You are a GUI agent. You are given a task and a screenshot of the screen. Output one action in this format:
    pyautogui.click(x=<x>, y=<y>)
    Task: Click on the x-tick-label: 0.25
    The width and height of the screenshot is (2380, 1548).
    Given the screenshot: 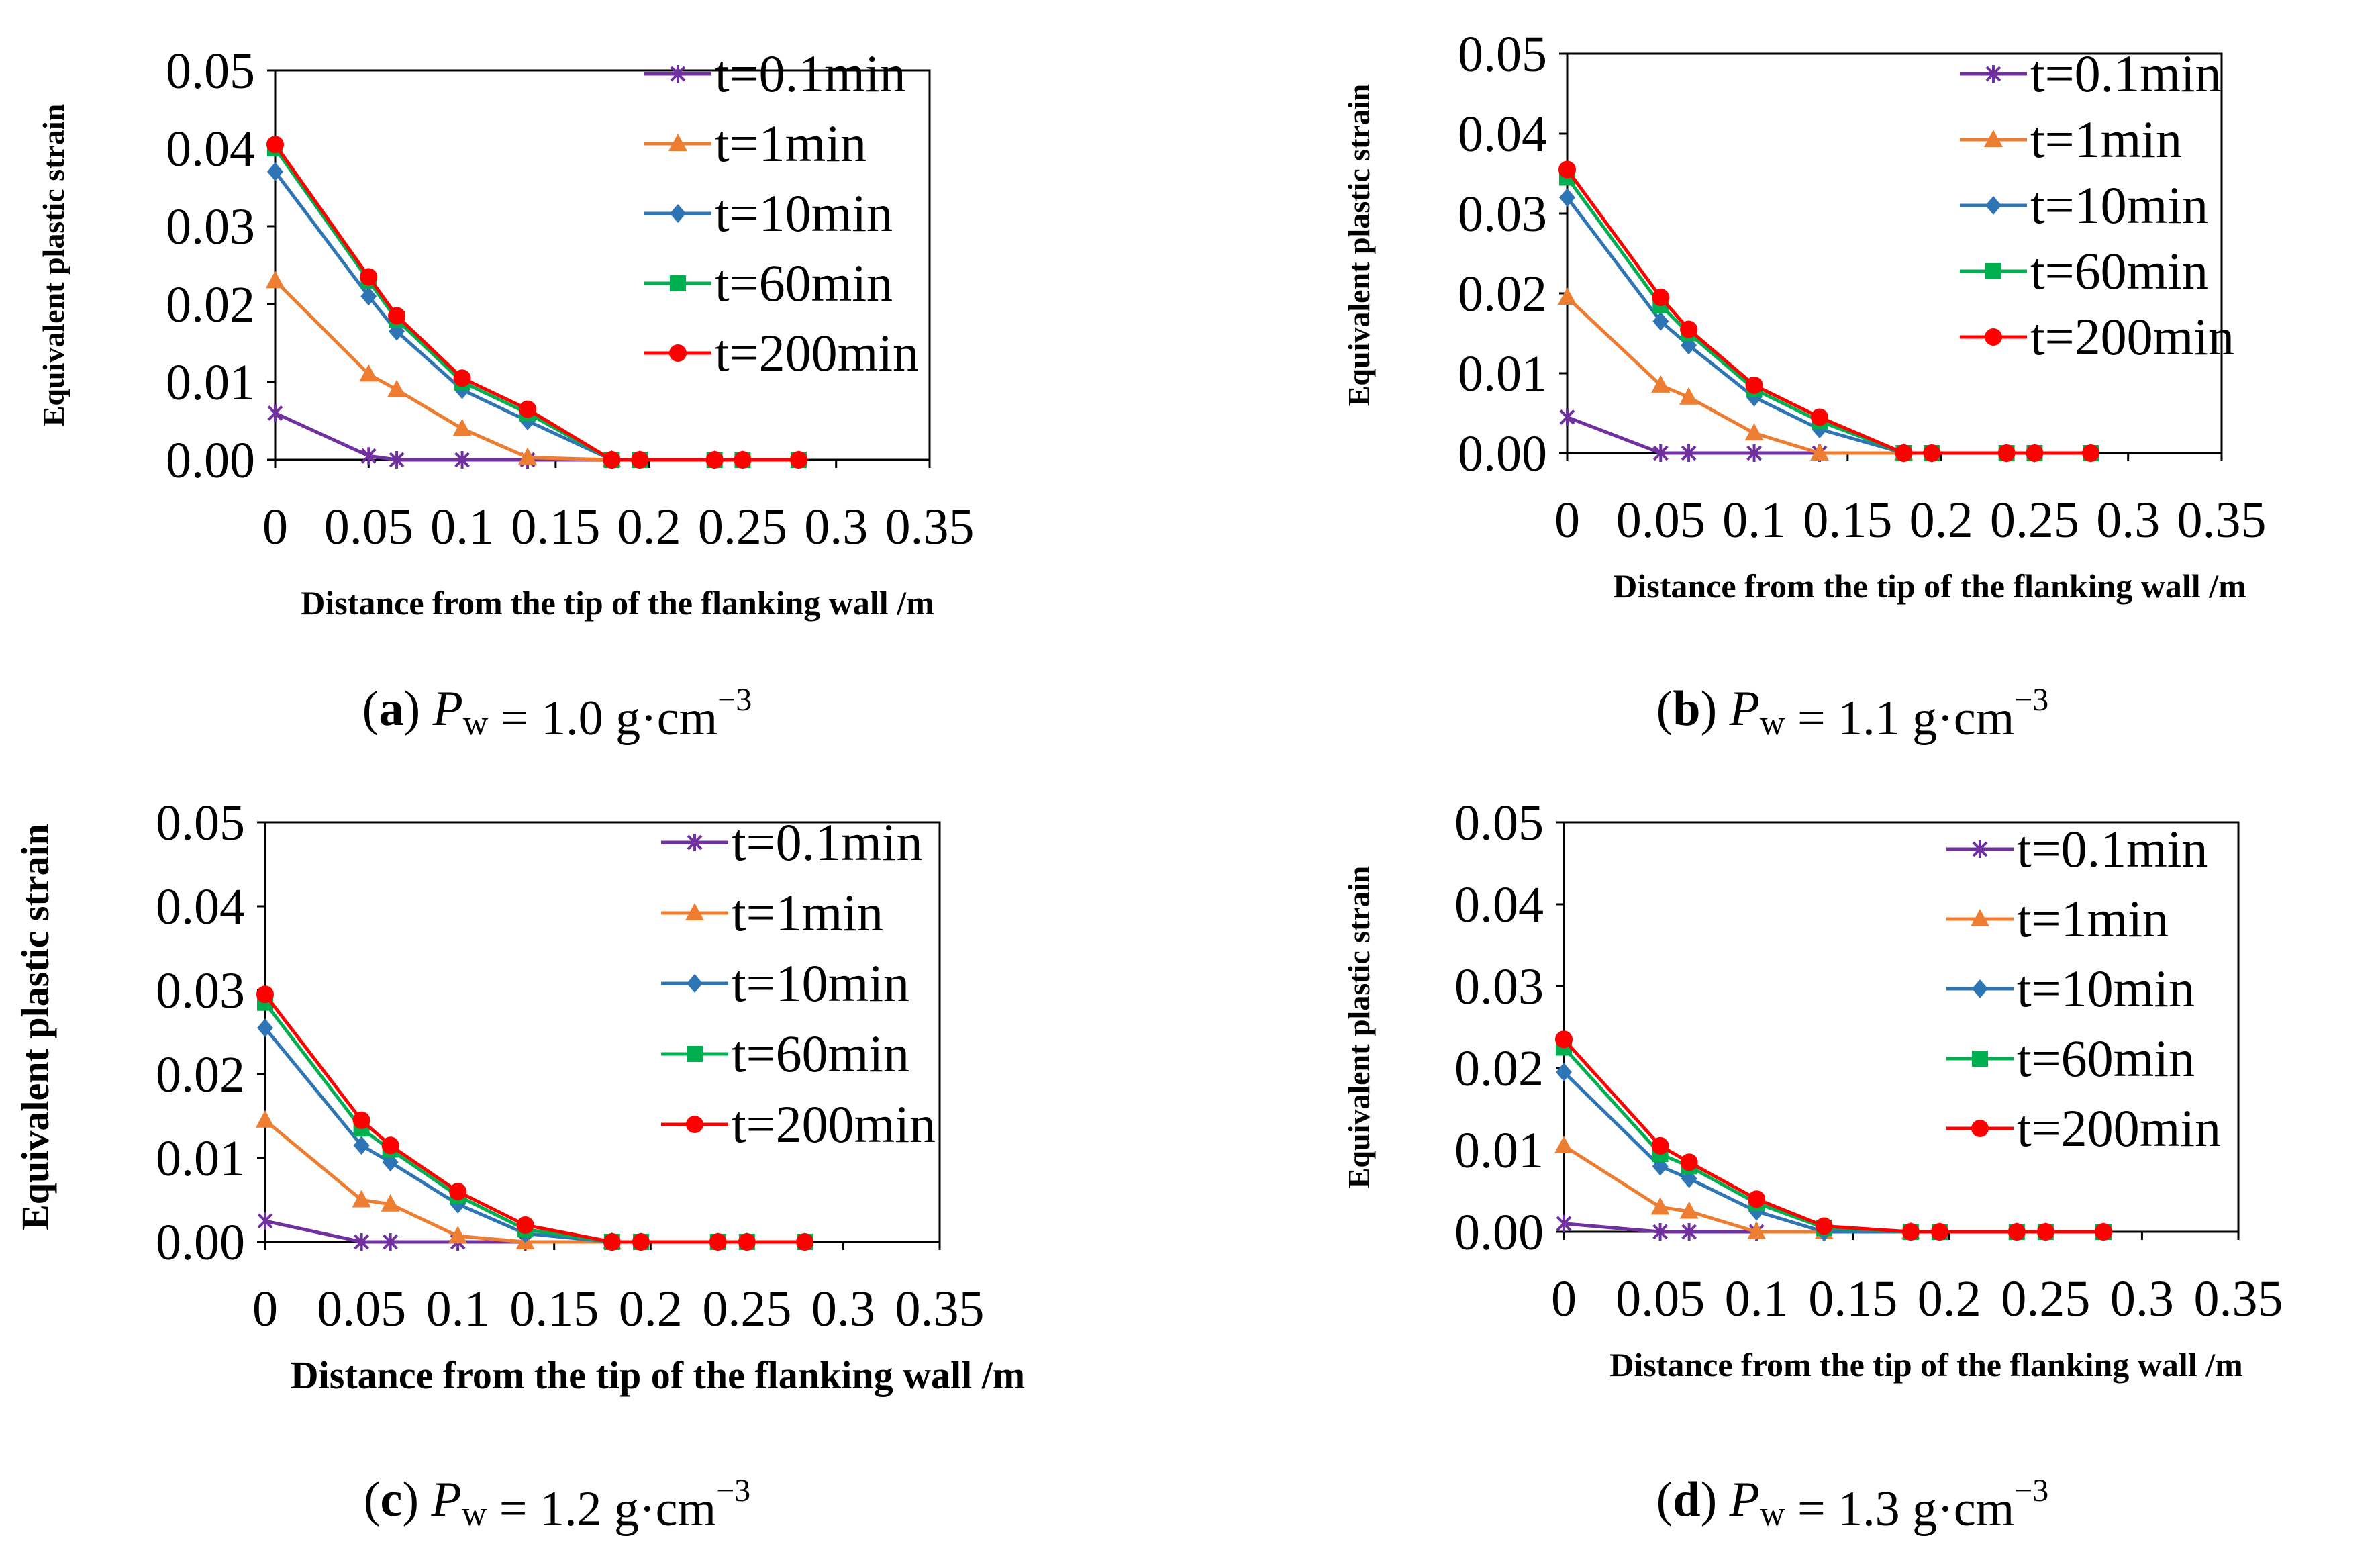 What is the action you would take?
    pyautogui.click(x=2045, y=1299)
    